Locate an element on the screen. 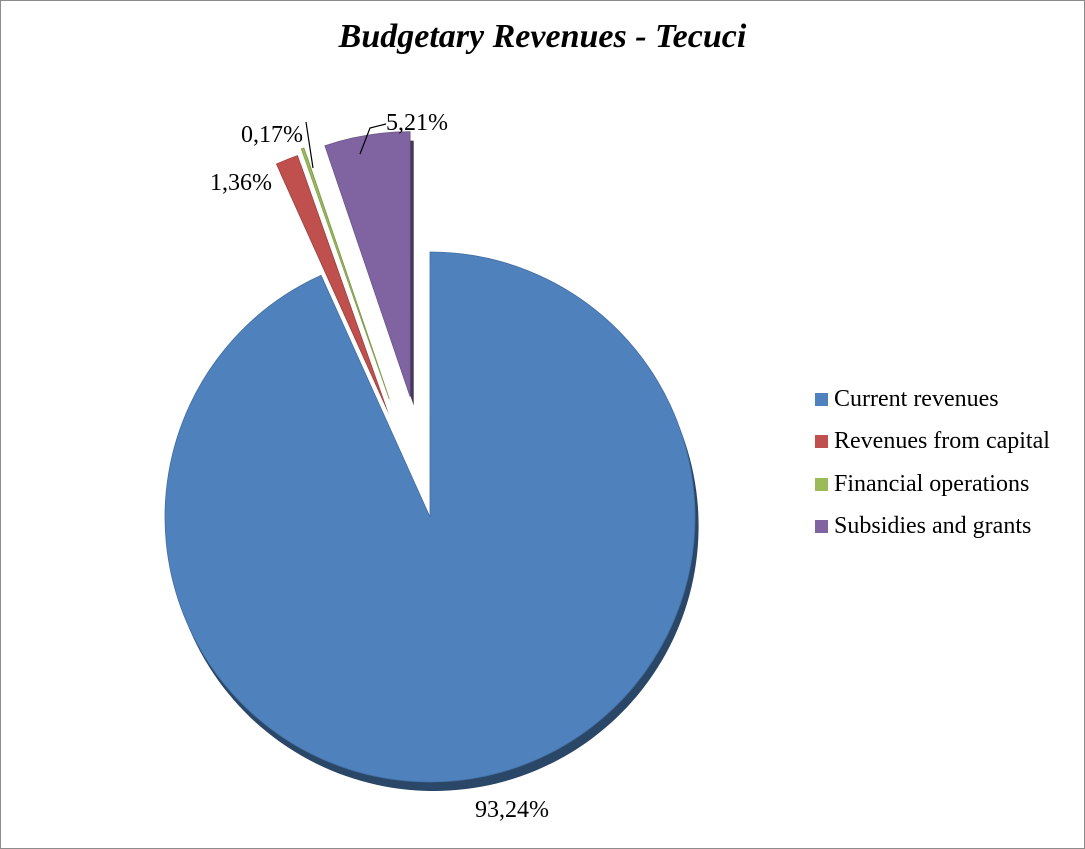  legend-label-financial-operations: Financial operations is located at coordinates (932, 483).